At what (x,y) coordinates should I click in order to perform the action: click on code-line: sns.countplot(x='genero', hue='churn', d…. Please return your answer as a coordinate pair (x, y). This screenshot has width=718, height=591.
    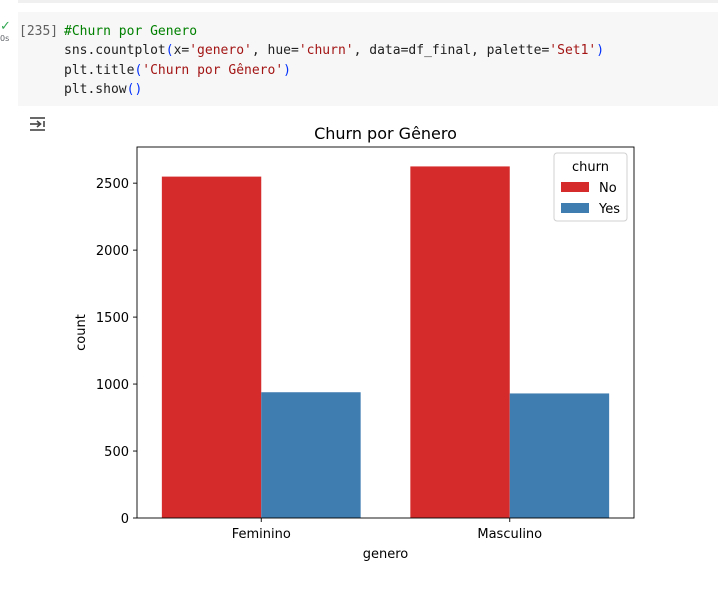
    Looking at the image, I should click on (334, 50).